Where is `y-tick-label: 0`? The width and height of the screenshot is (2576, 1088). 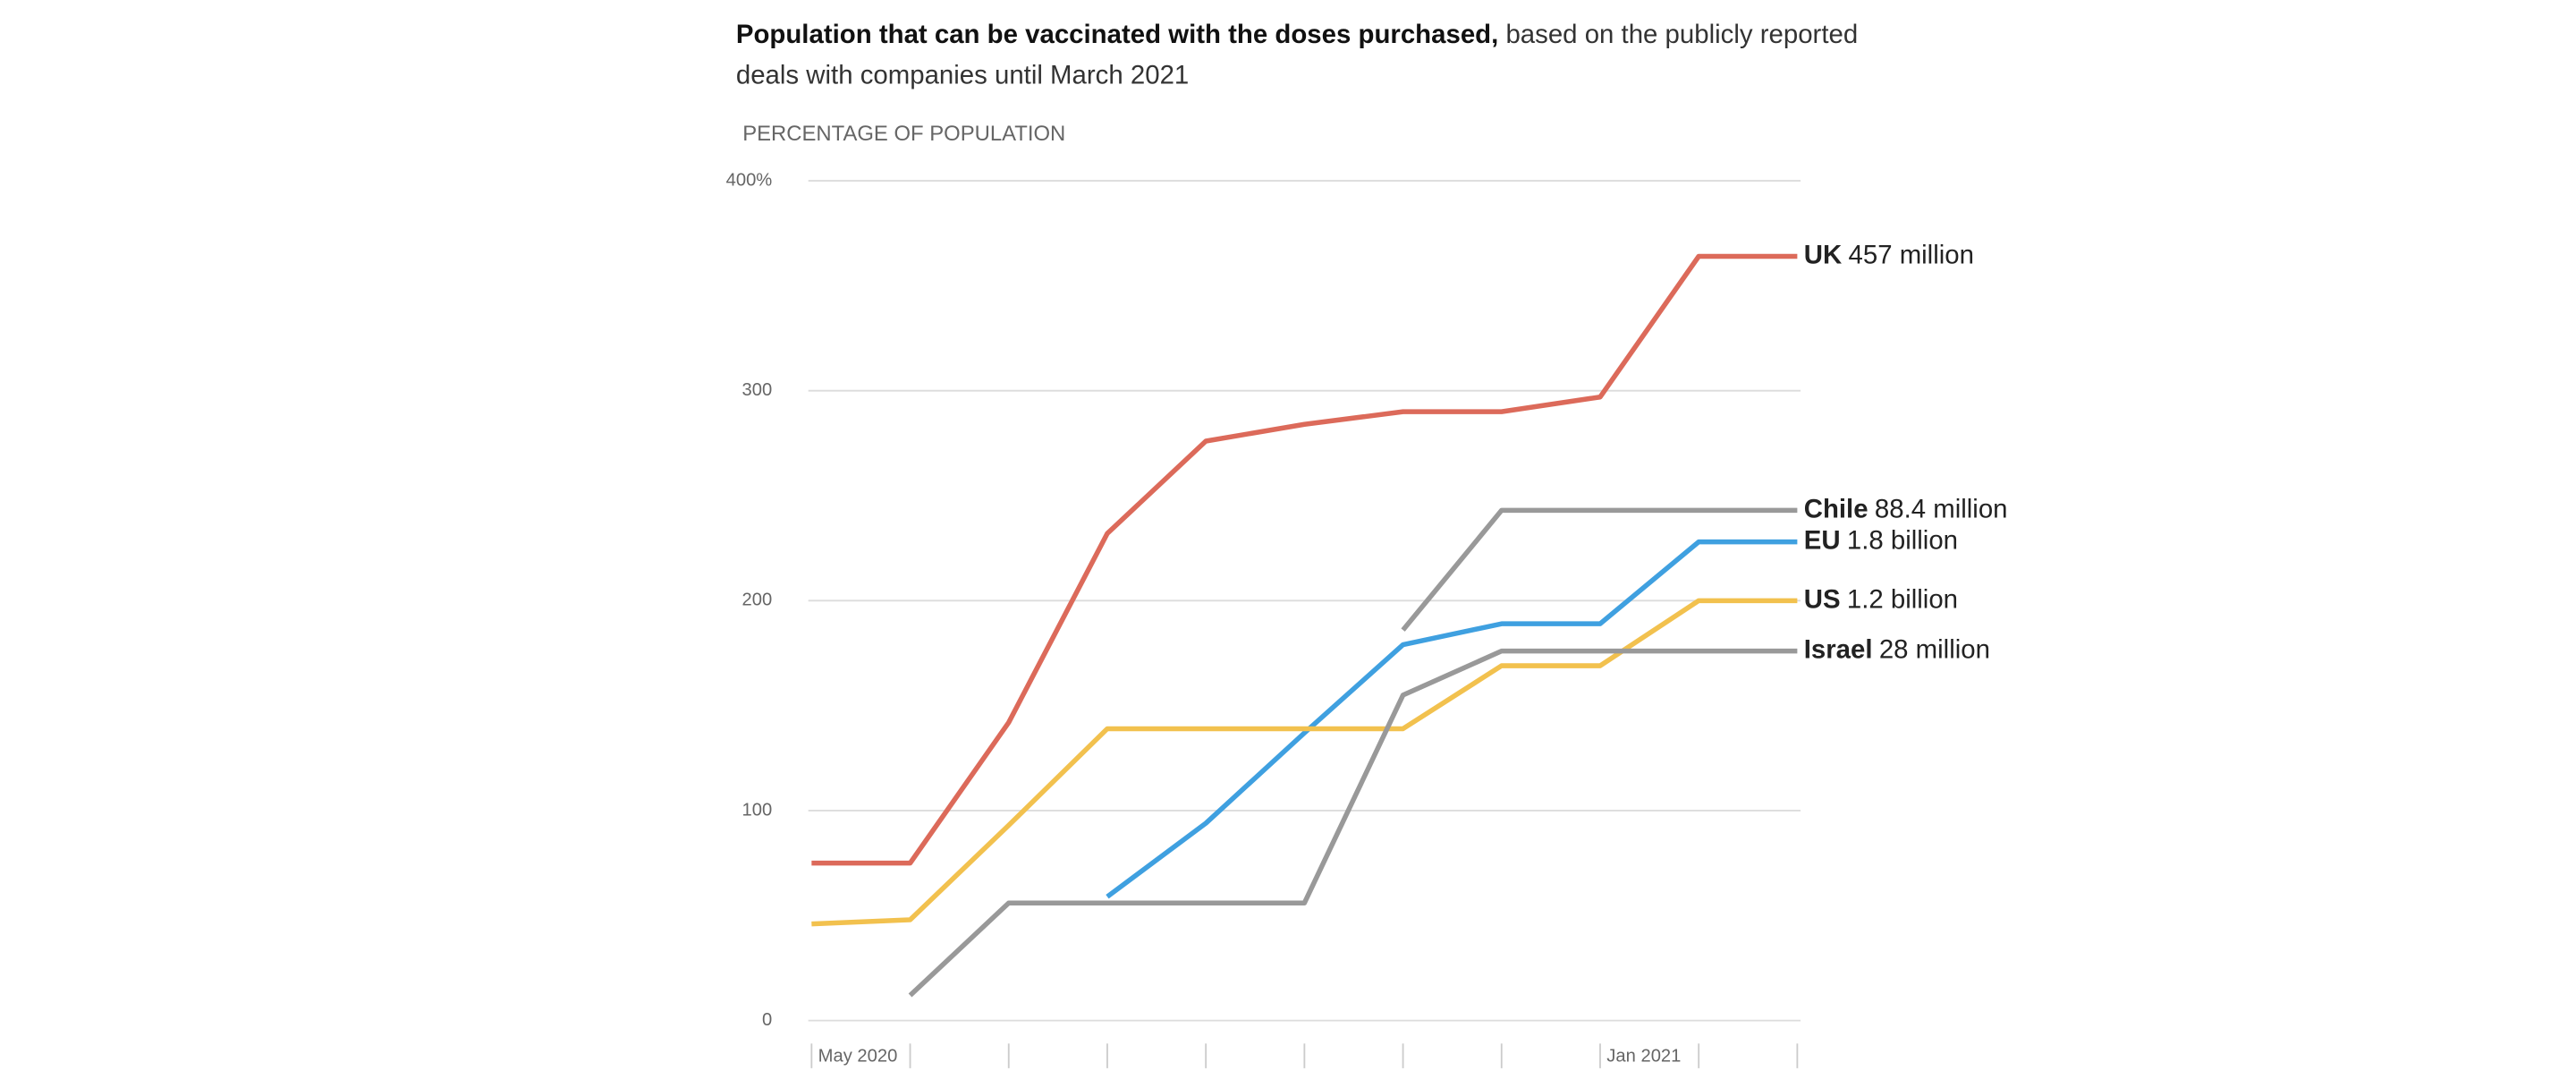 y-tick-label: 0 is located at coordinates (767, 1020).